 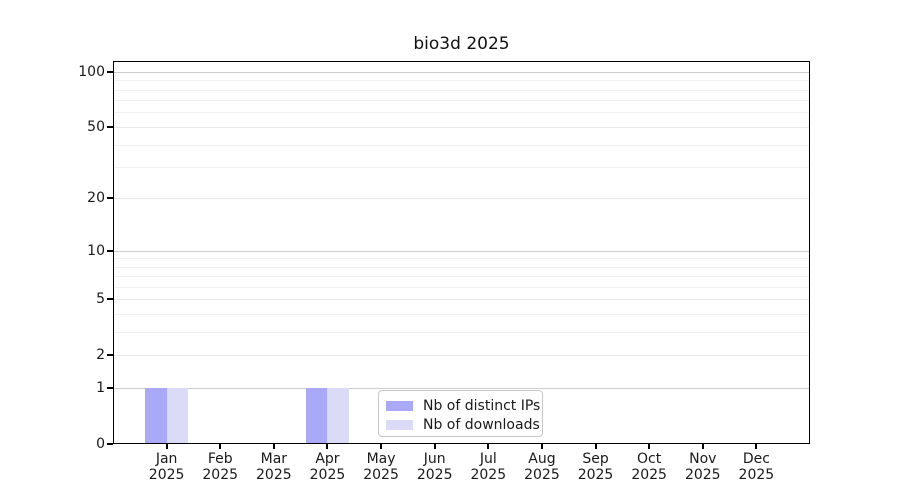 What do you see at coordinates (327, 459) in the screenshot?
I see `x-tick-month: Apr` at bounding box center [327, 459].